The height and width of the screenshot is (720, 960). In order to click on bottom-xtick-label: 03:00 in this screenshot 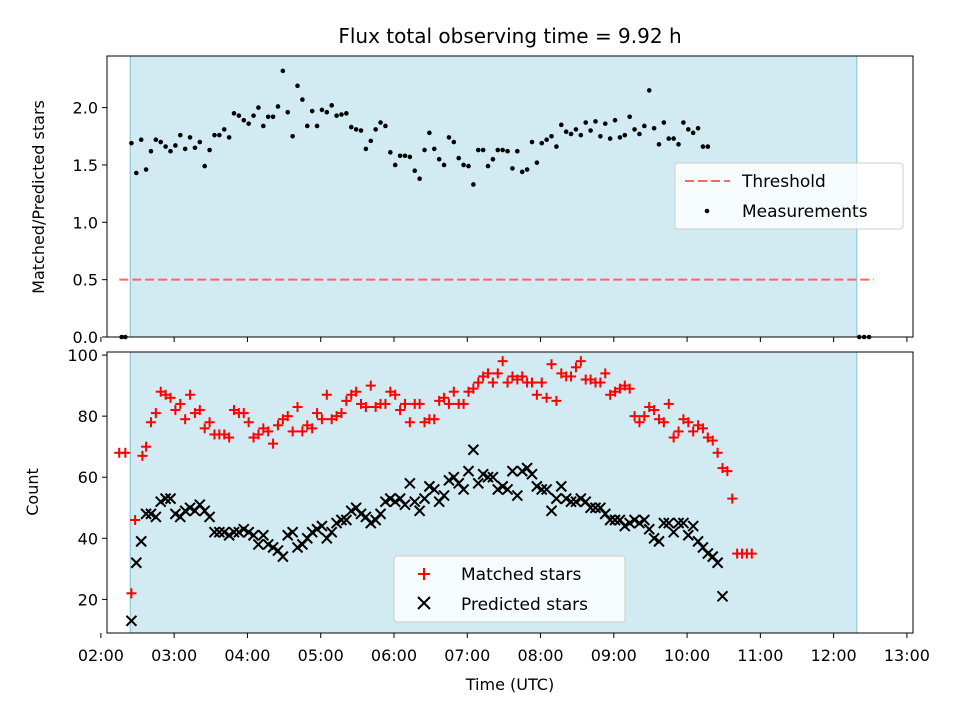, I will do `click(174, 655)`.